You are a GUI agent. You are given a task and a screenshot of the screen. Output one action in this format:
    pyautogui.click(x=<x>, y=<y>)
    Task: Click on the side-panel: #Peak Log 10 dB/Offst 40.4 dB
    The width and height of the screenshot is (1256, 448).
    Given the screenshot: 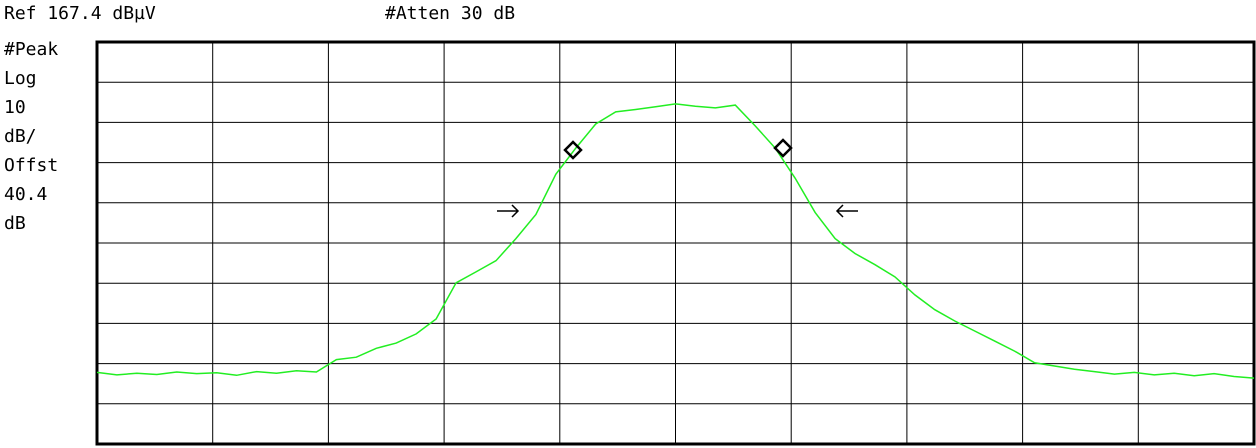 What is the action you would take?
    pyautogui.click(x=31, y=136)
    